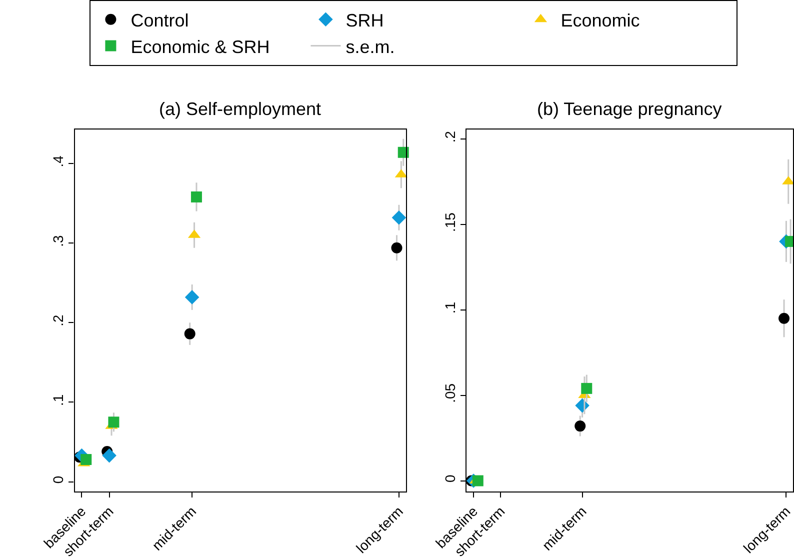 The image size is (794, 559). What do you see at coordinates (159, 20) in the screenshot?
I see `legend-label: Control` at bounding box center [159, 20].